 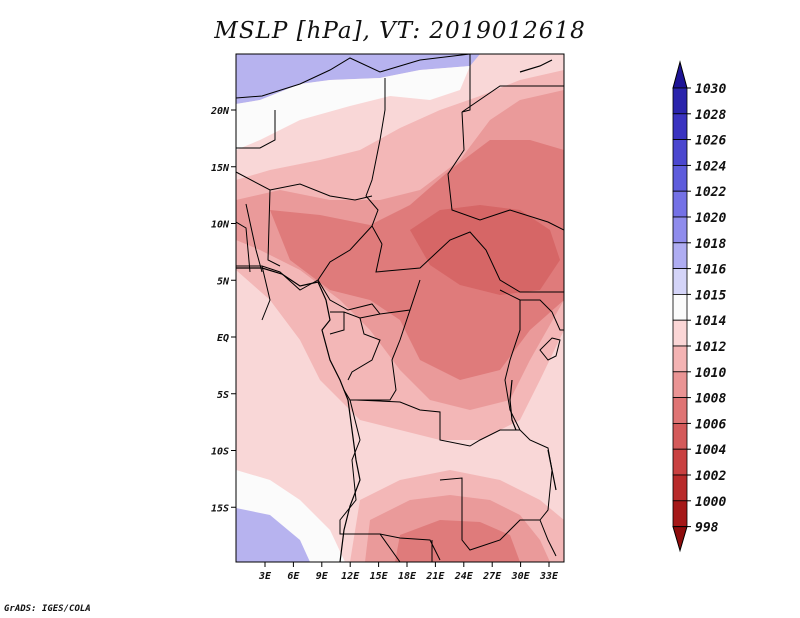 I want to click on colorbar-label: 1026, so click(x=710, y=141).